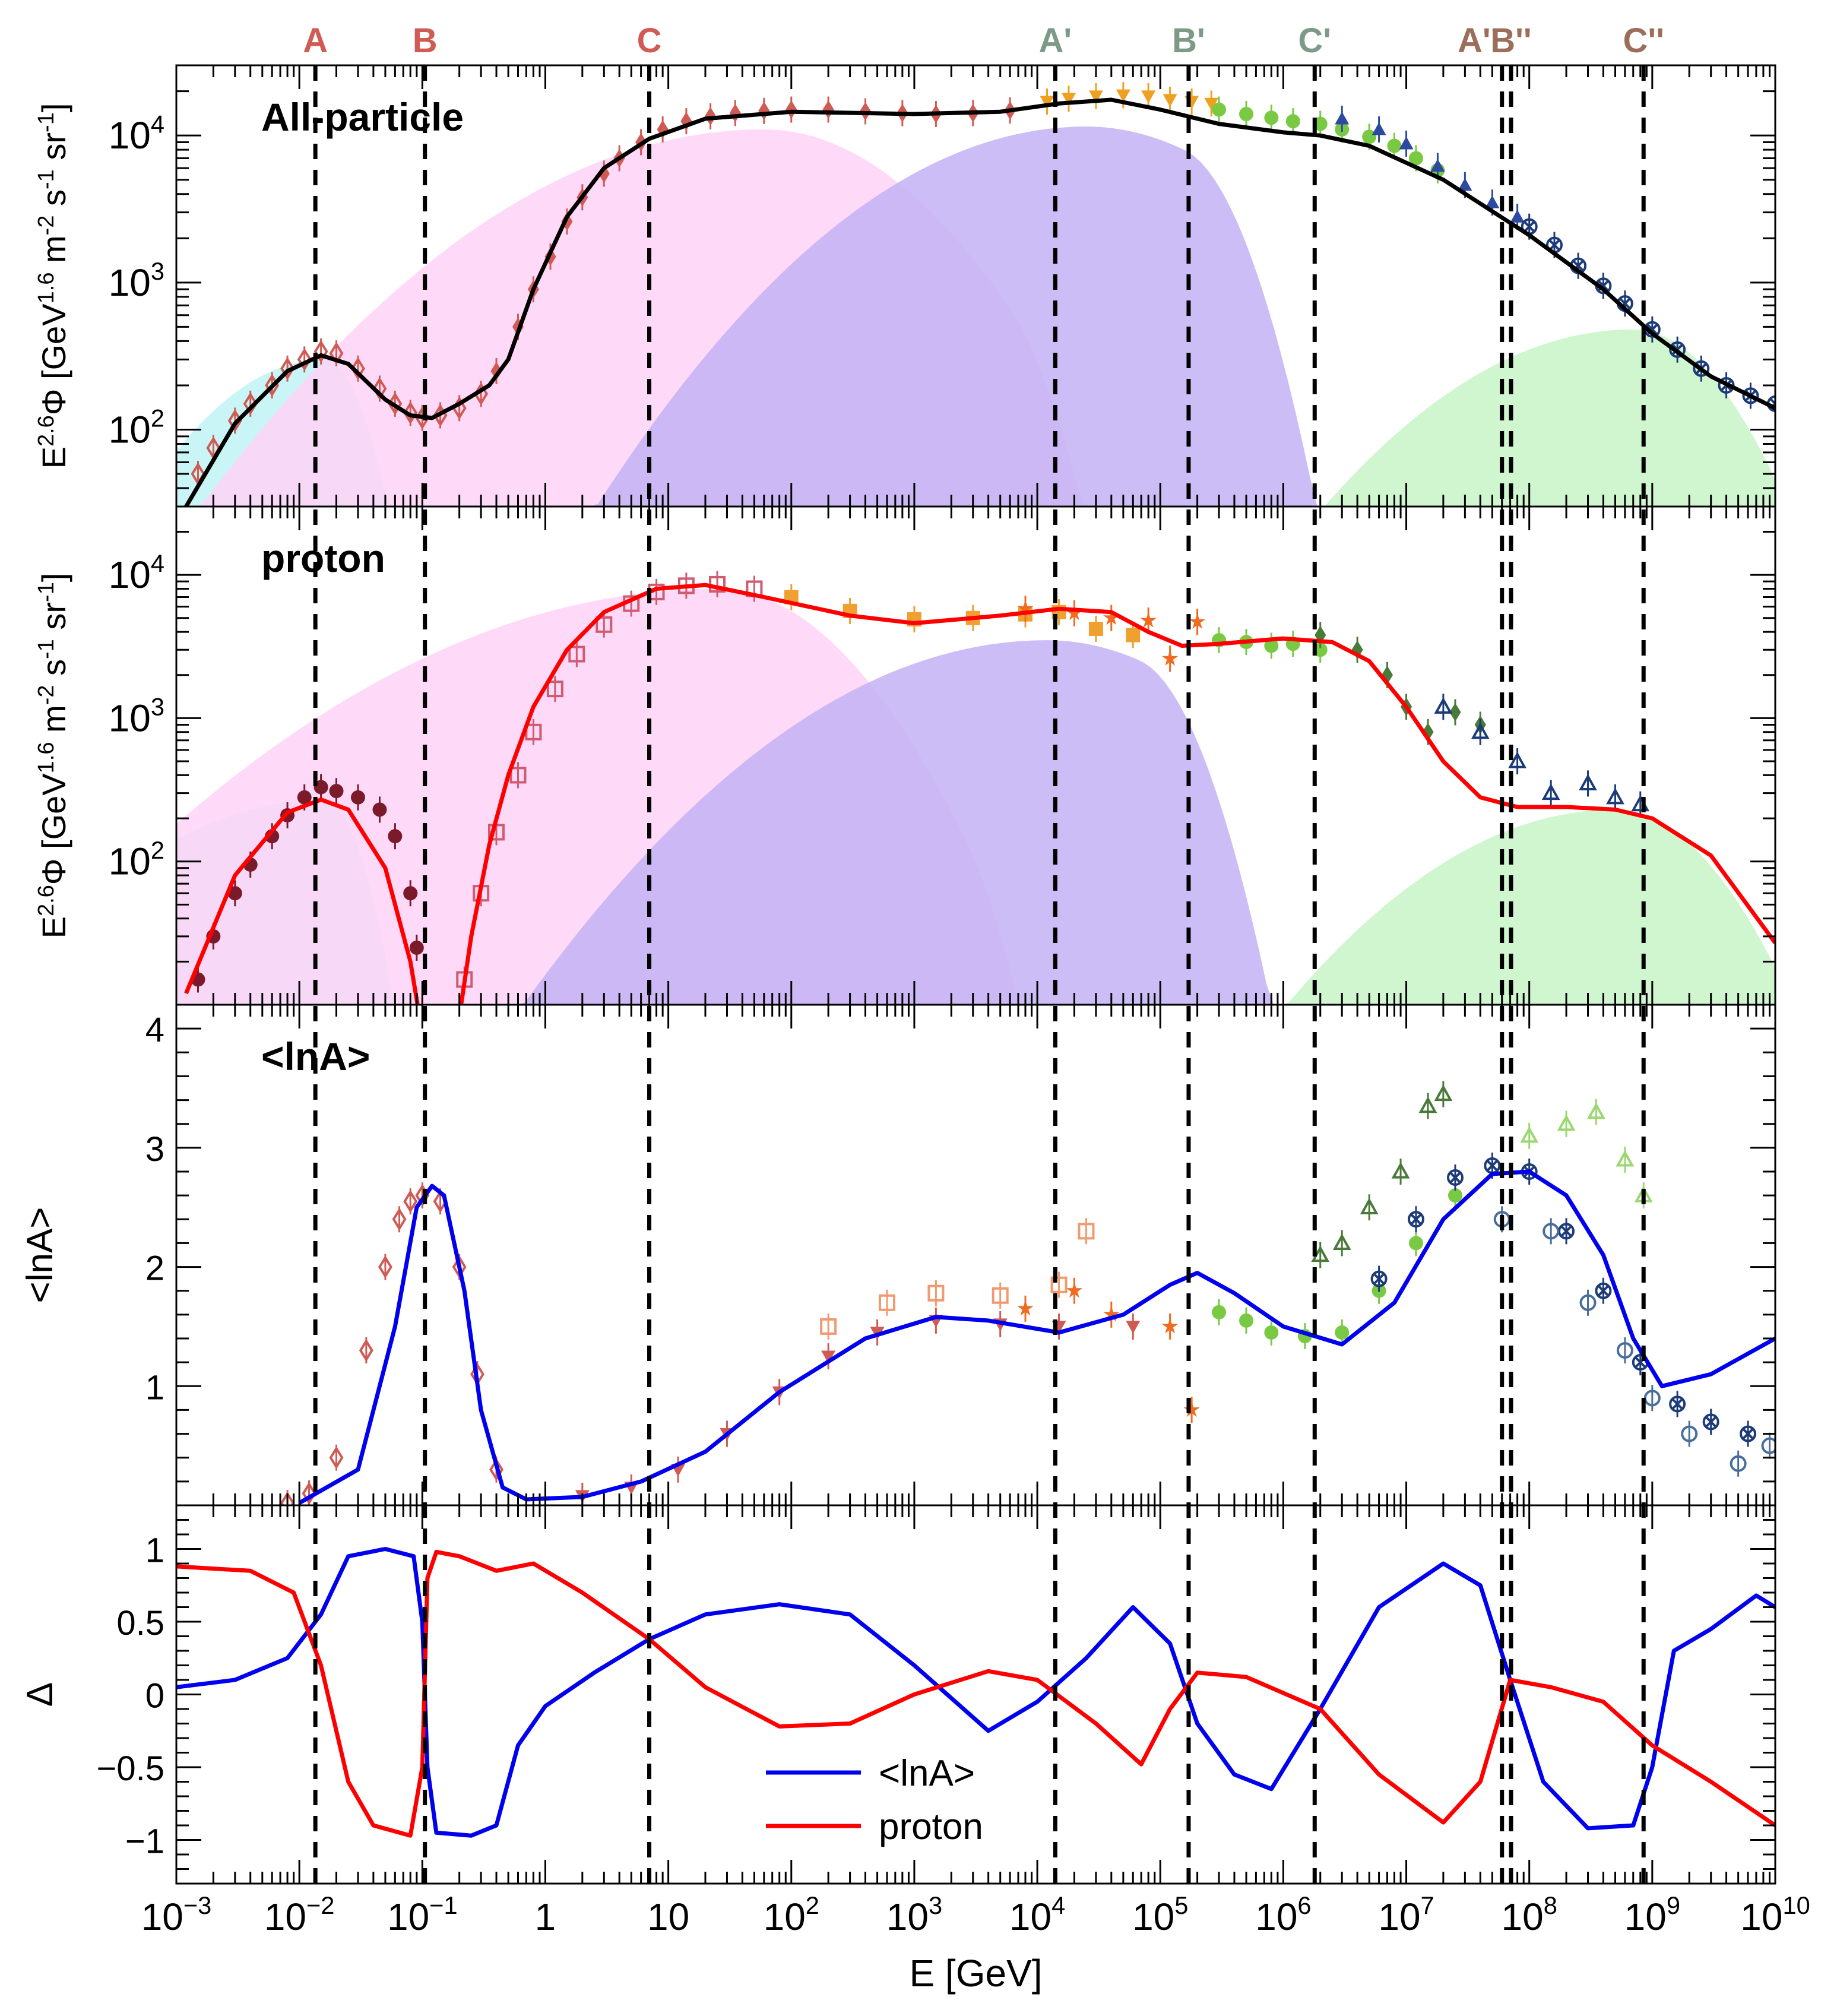 The width and height of the screenshot is (1837, 2016). What do you see at coordinates (144, 1841) in the screenshot?
I see `ytick-label-delta-0: −1` at bounding box center [144, 1841].